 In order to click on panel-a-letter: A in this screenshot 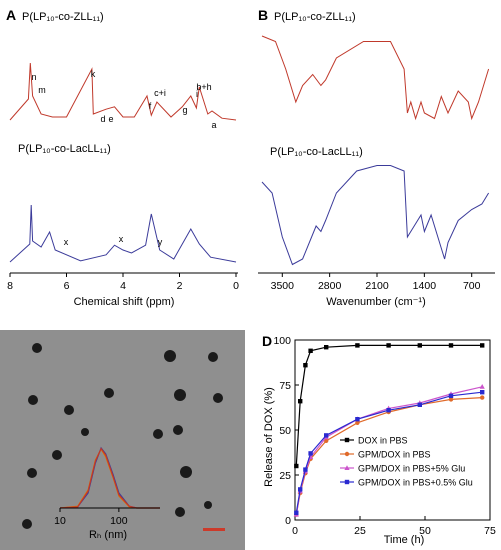, I will do `click(11, 15)`.